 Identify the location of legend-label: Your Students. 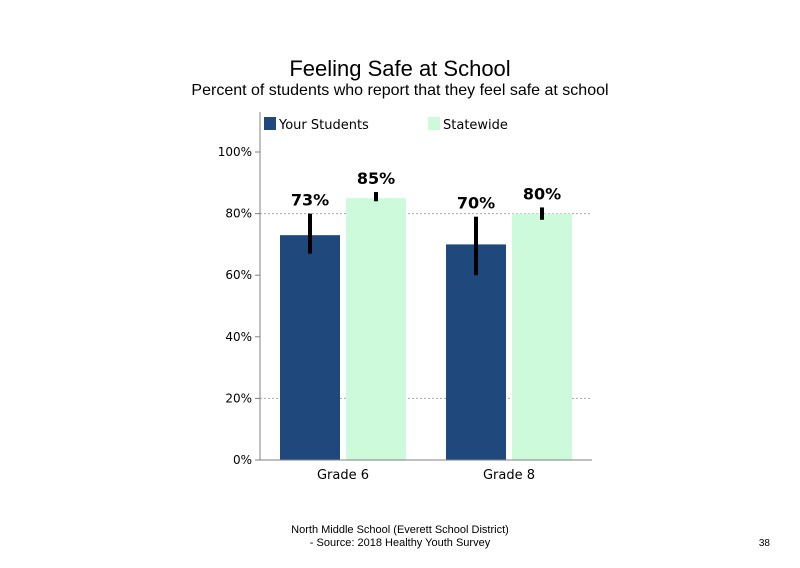
(323, 125).